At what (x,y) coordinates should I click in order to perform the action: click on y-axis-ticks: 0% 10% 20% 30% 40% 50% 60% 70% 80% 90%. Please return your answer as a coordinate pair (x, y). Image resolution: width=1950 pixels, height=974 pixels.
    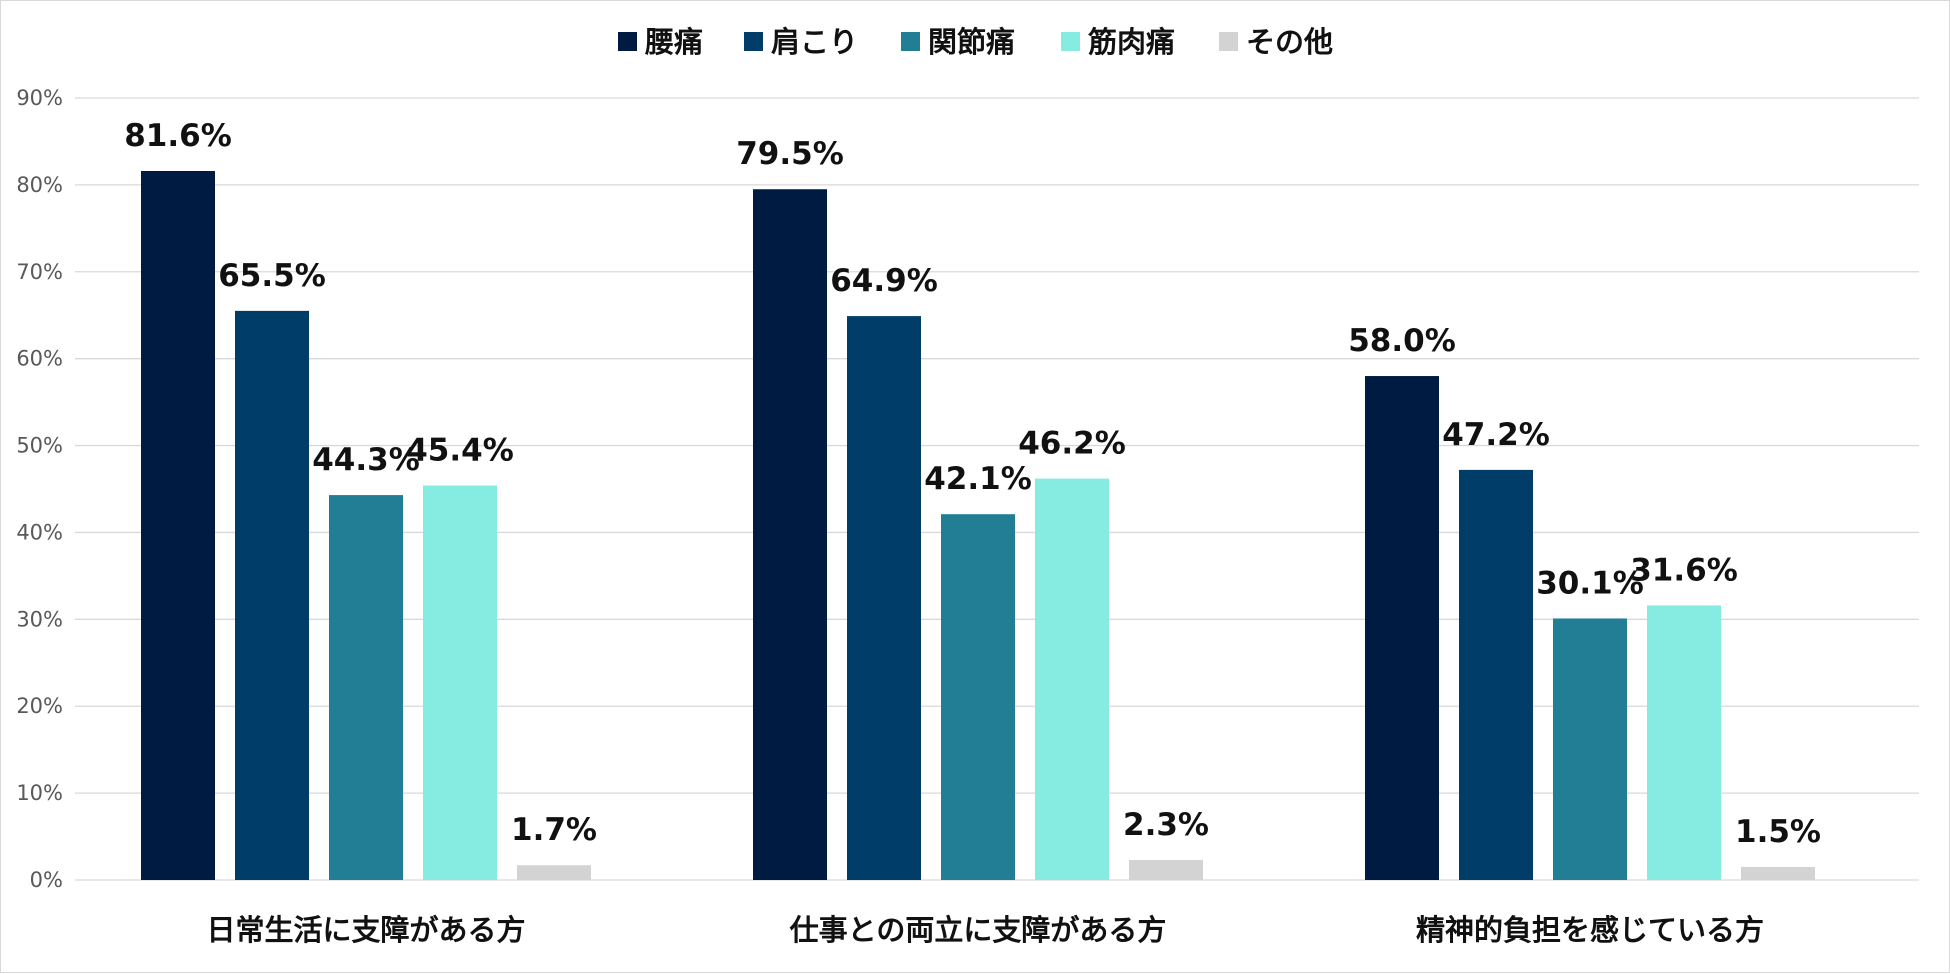
    Looking at the image, I should click on (39, 489).